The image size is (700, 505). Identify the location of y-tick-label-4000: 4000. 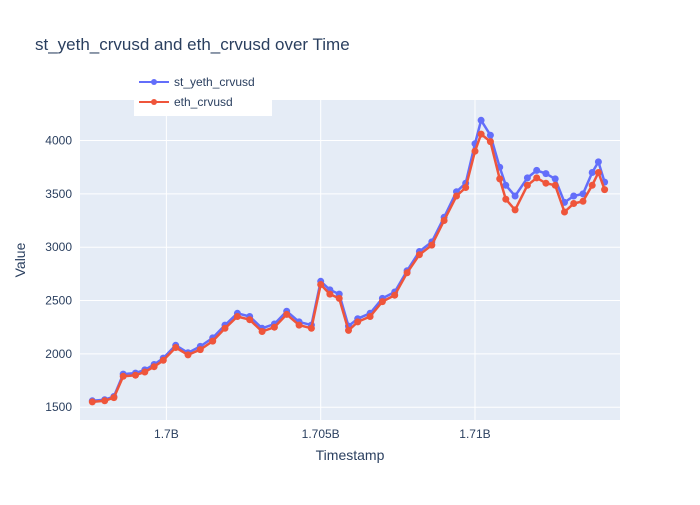
(58, 141).